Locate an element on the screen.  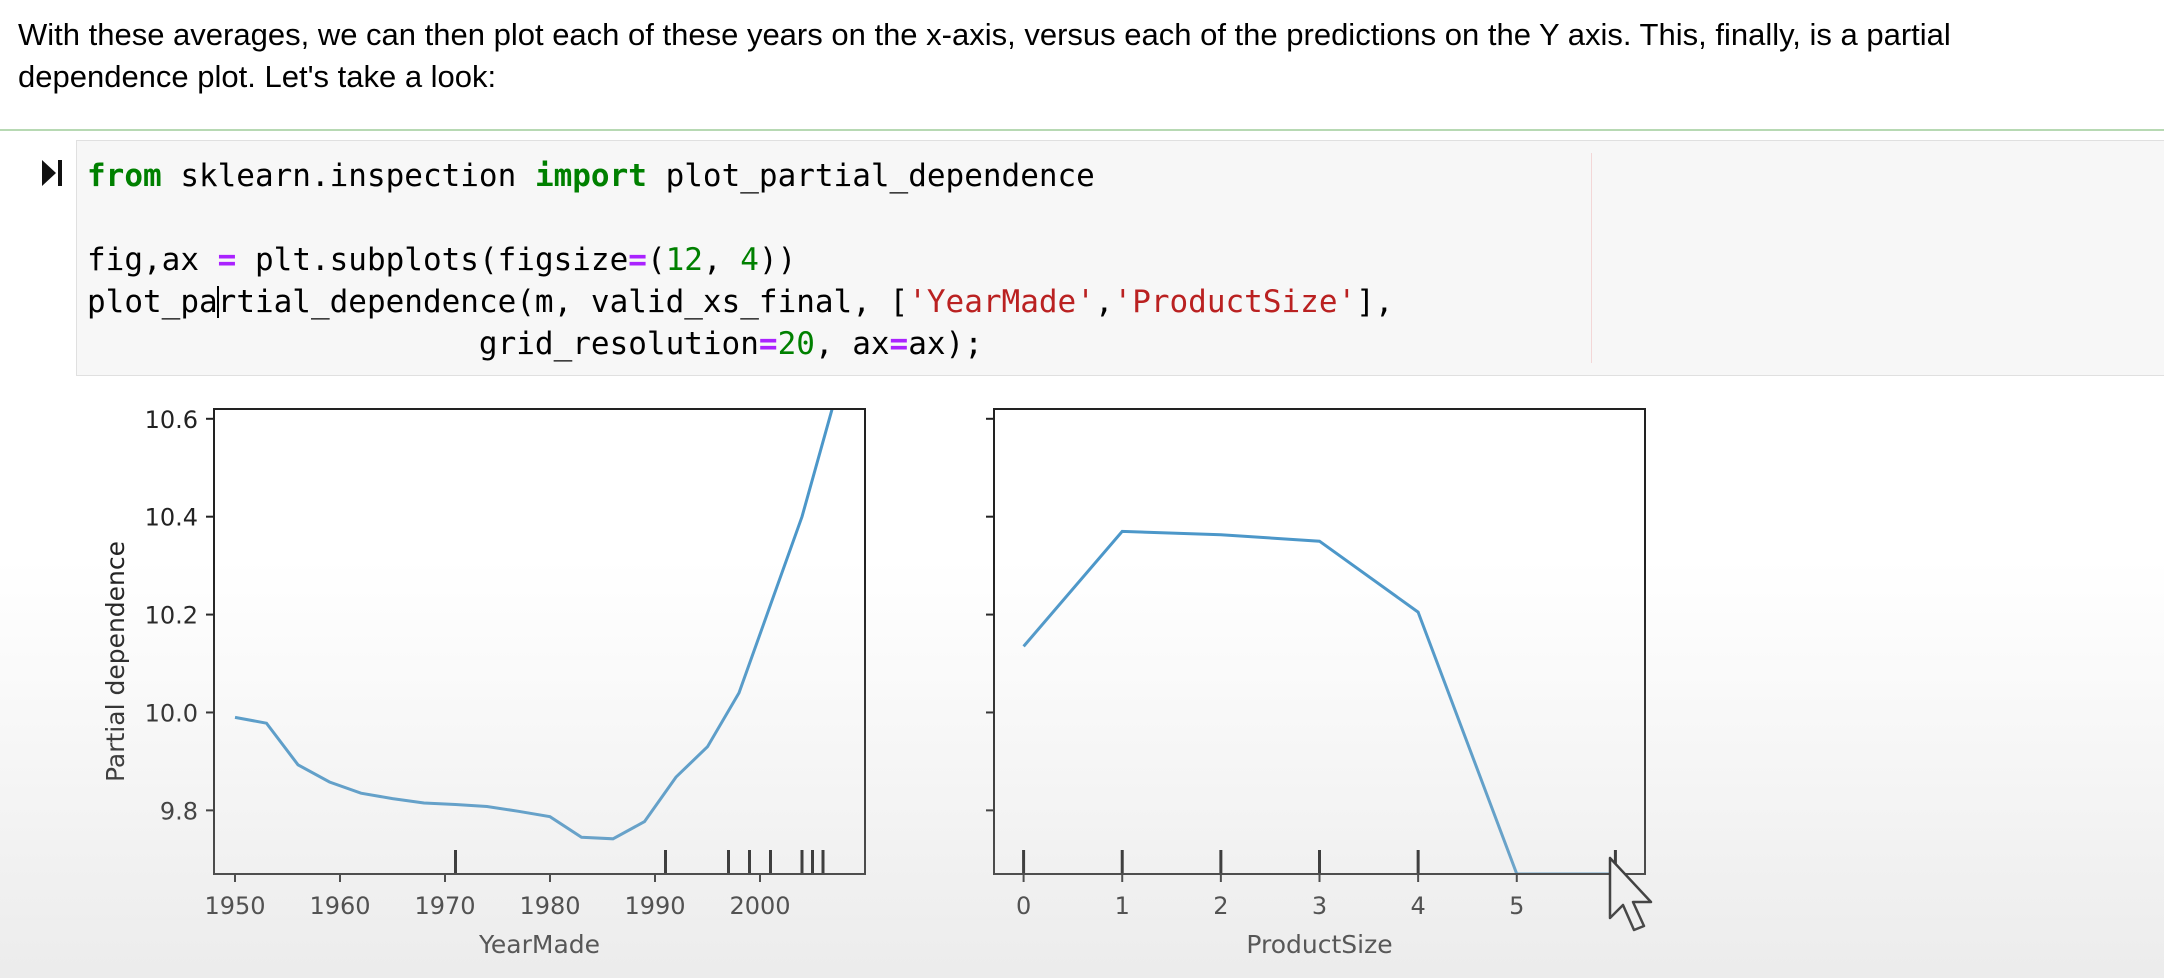
y-tick-label: 10.6 is located at coordinates (171, 420).